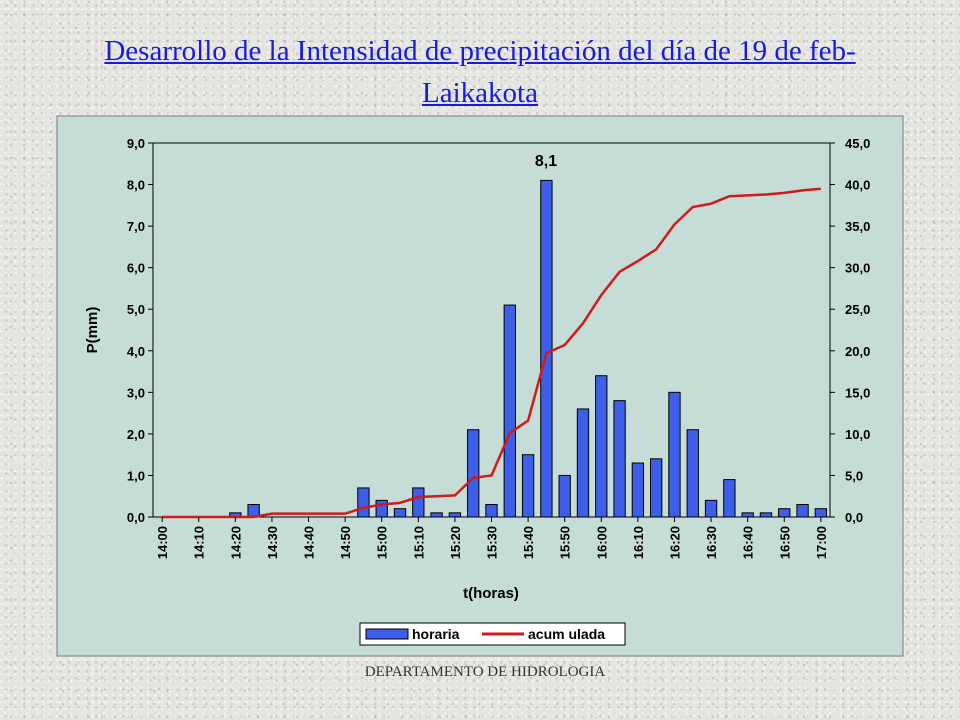 The height and width of the screenshot is (720, 960). I want to click on x-tick-label: 15:40, so click(528, 542).